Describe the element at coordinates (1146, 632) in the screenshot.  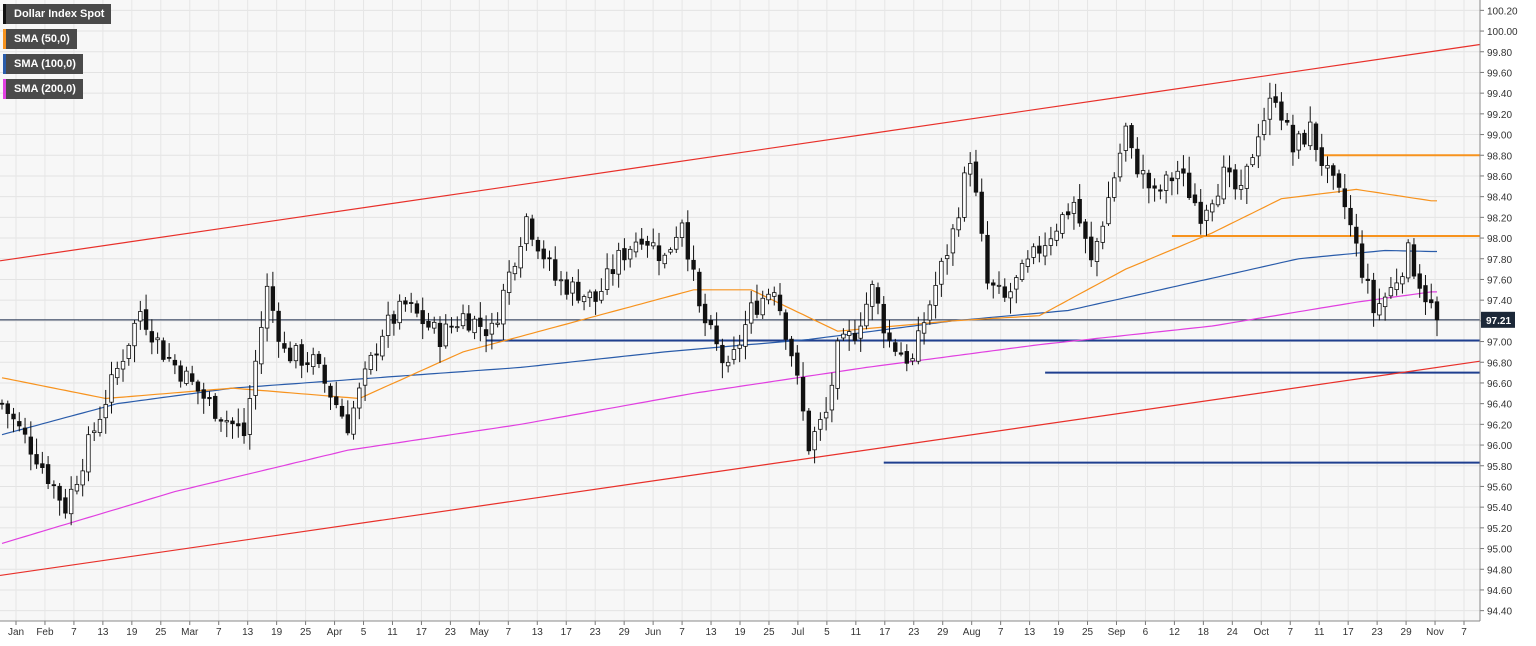
I see `x-tick-label: 6` at that location.